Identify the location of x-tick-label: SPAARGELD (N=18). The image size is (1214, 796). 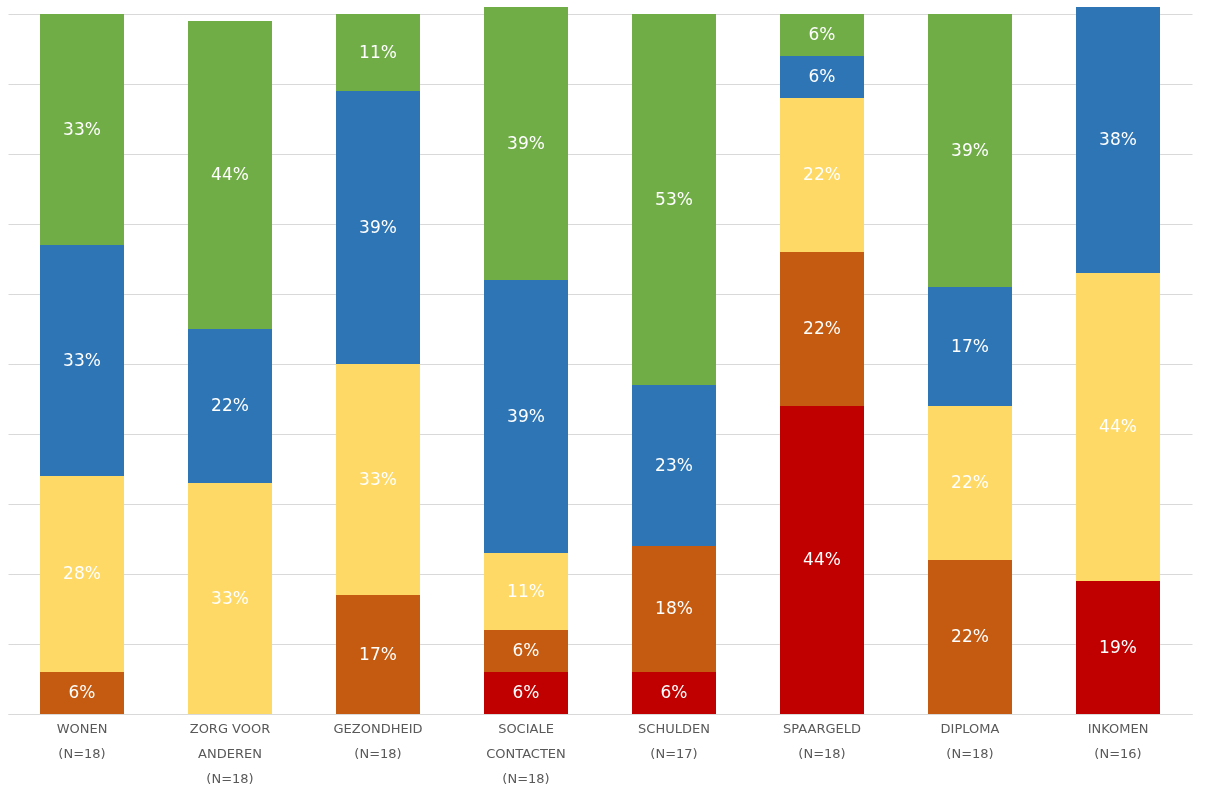
(822, 740).